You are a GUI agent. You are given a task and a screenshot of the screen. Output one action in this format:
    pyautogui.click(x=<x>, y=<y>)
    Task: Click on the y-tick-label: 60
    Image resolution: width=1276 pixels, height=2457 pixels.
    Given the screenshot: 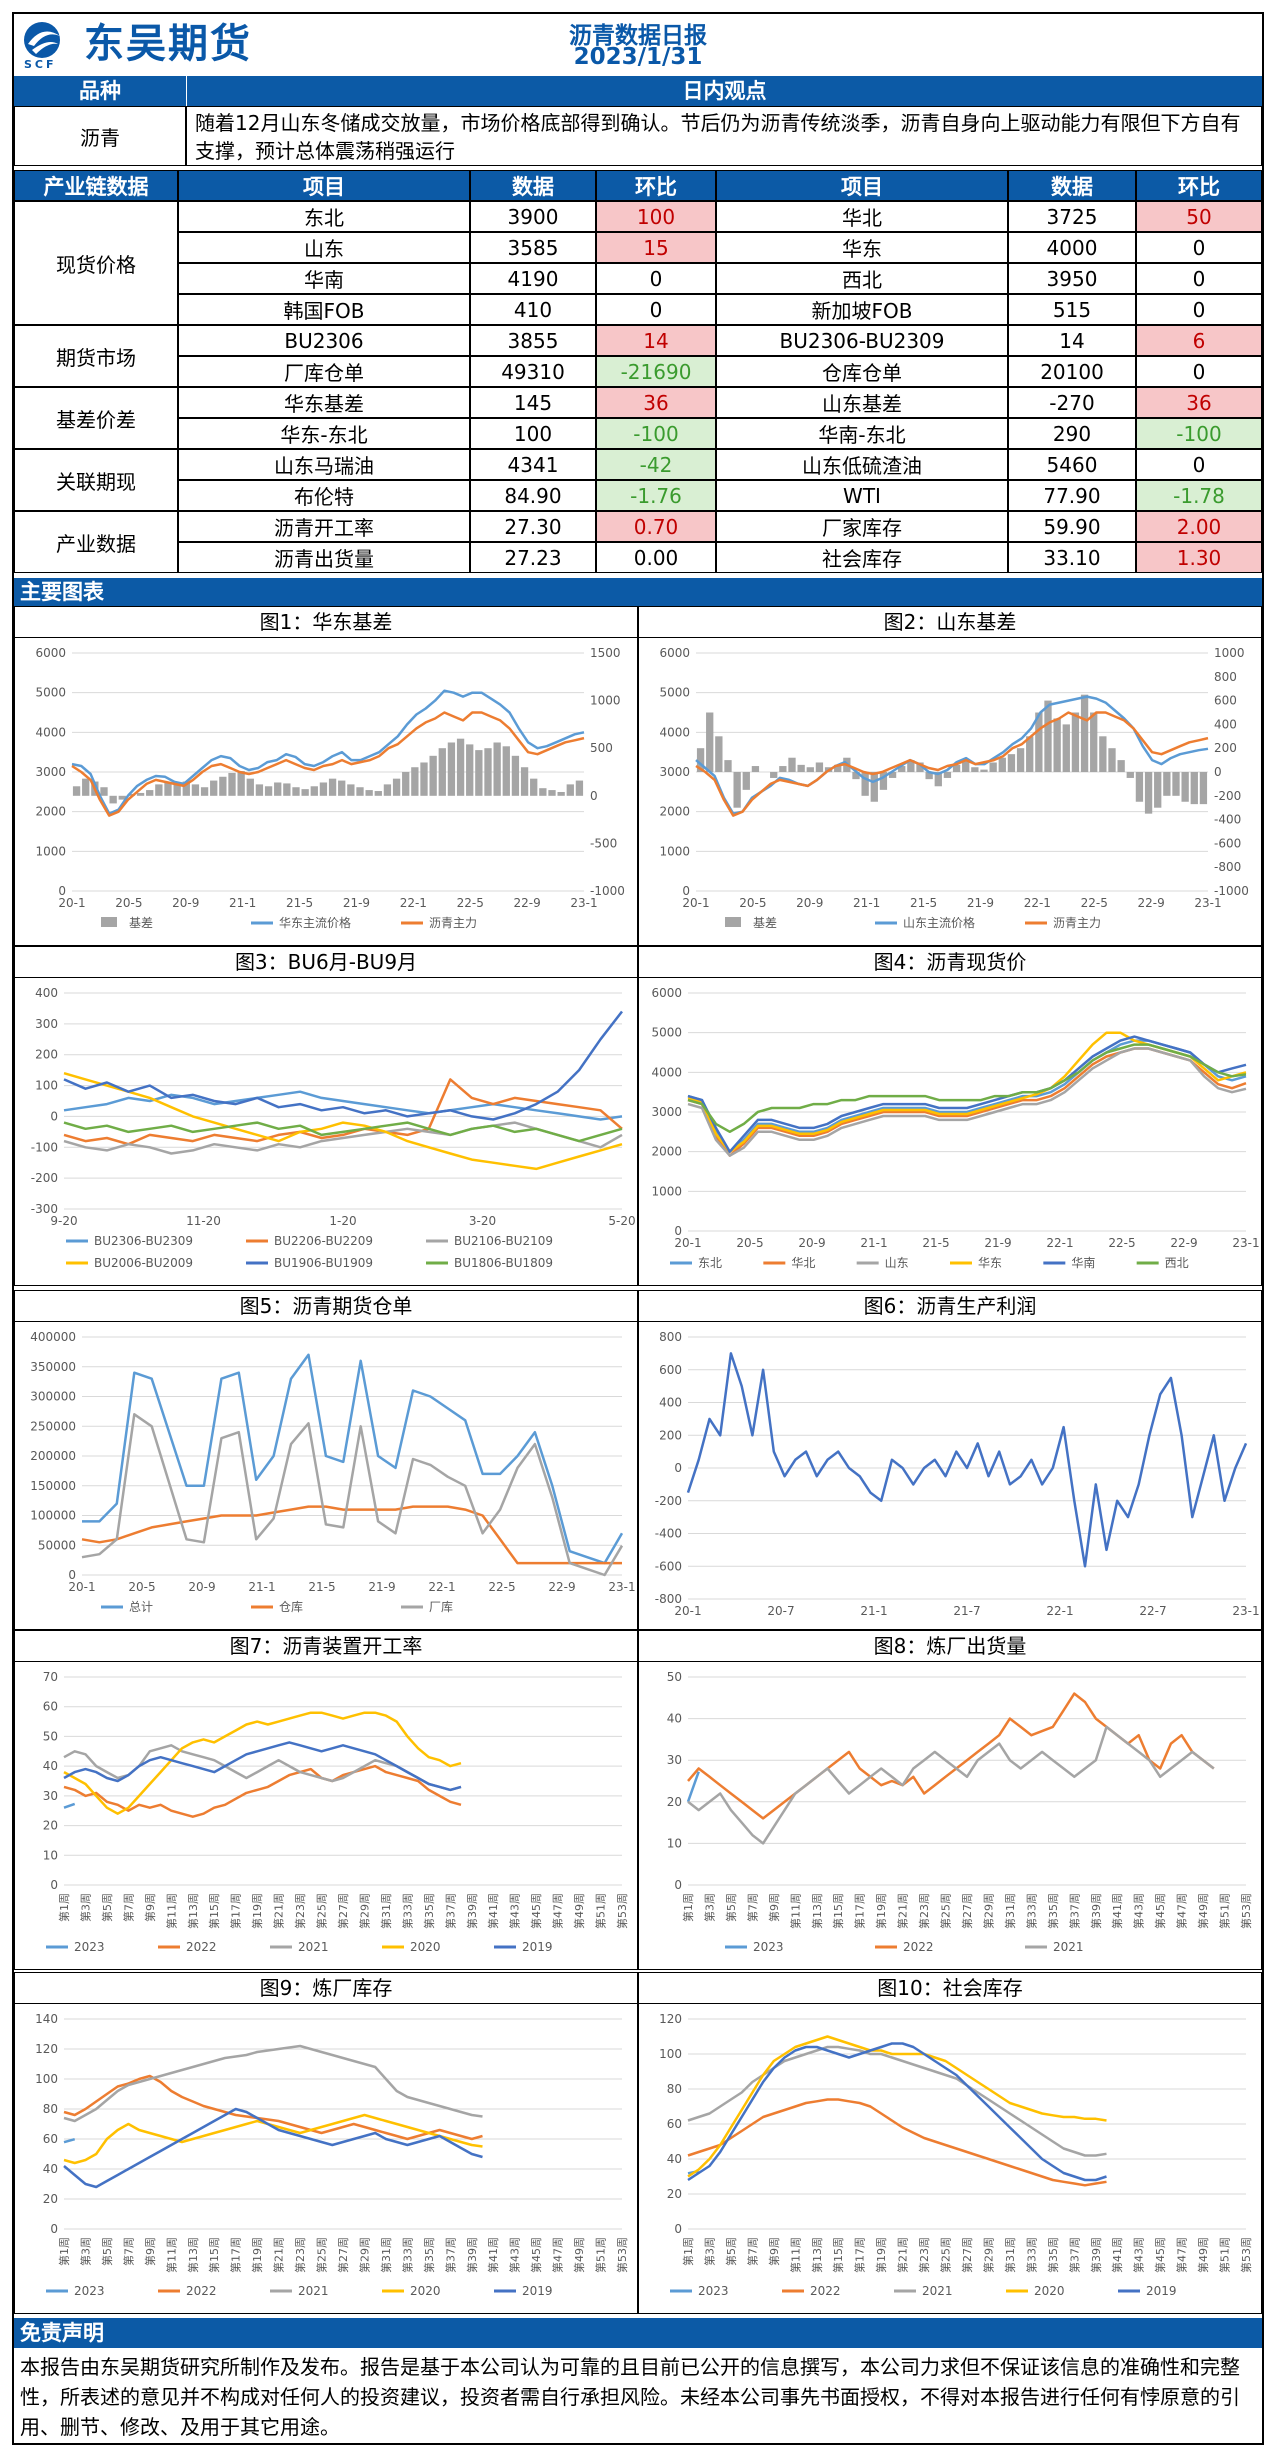 What is the action you would take?
    pyautogui.click(x=50, y=2139)
    